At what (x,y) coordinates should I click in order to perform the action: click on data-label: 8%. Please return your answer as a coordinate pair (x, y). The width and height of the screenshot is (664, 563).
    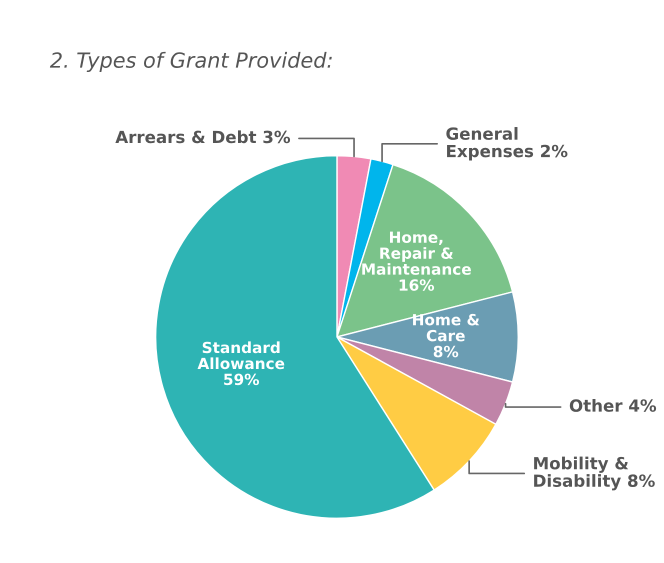
    Looking at the image, I should click on (446, 352).